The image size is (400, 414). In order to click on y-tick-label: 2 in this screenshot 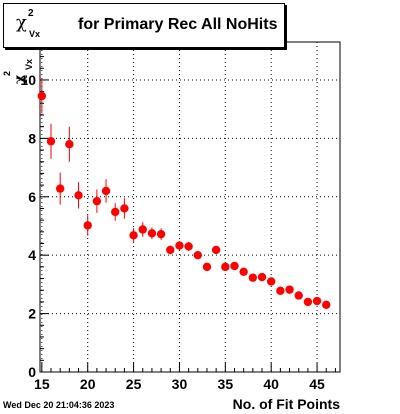, I will do `click(32, 314)`.